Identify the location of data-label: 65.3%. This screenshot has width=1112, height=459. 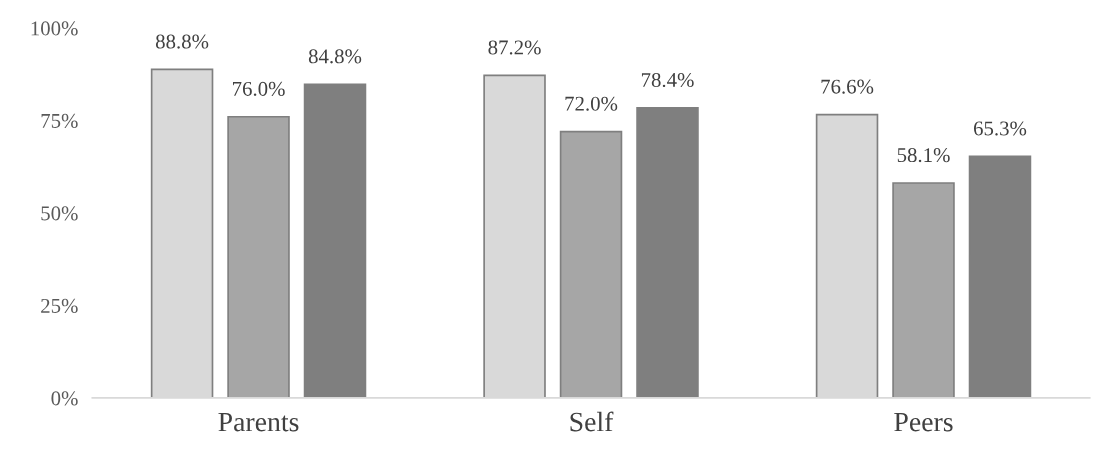
(1000, 128).